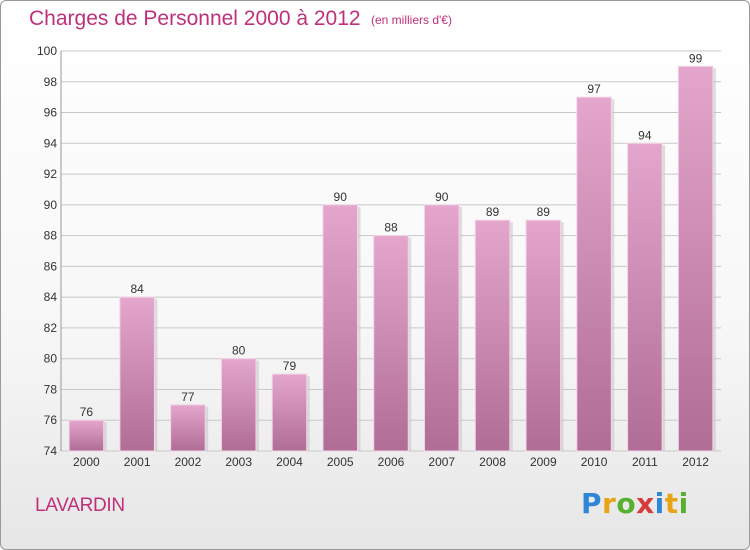 This screenshot has height=550, width=750. Describe the element at coordinates (340, 328) in the screenshot. I see `bar-2005` at that location.